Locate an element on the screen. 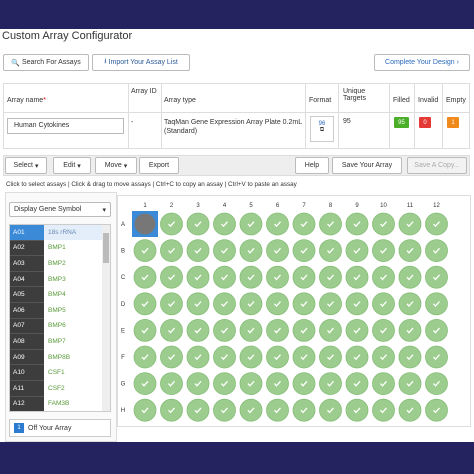 This screenshot has width=474, height=474. scroll-thumb is located at coordinates (106, 248).